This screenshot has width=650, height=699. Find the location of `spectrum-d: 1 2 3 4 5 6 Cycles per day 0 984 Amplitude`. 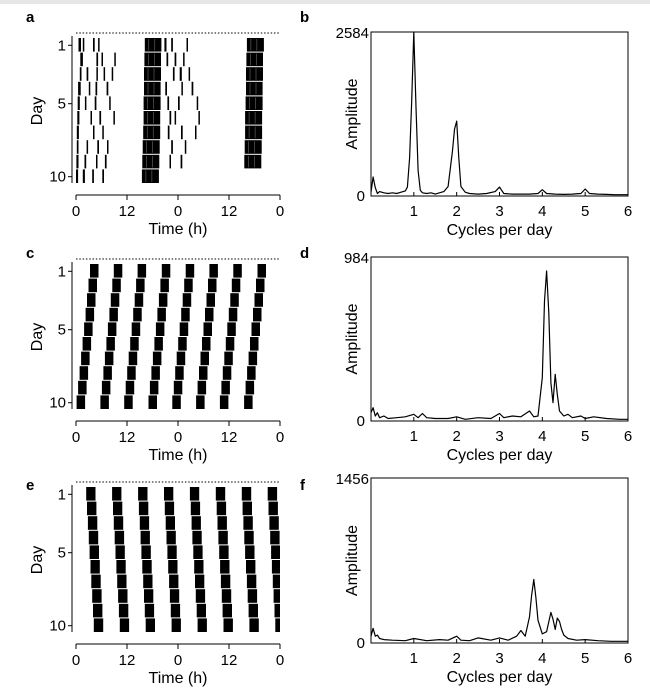

spectrum-d: 1 2 3 4 5 6 Cycles per day 0 984 Amplitude is located at coordinates (488, 357).